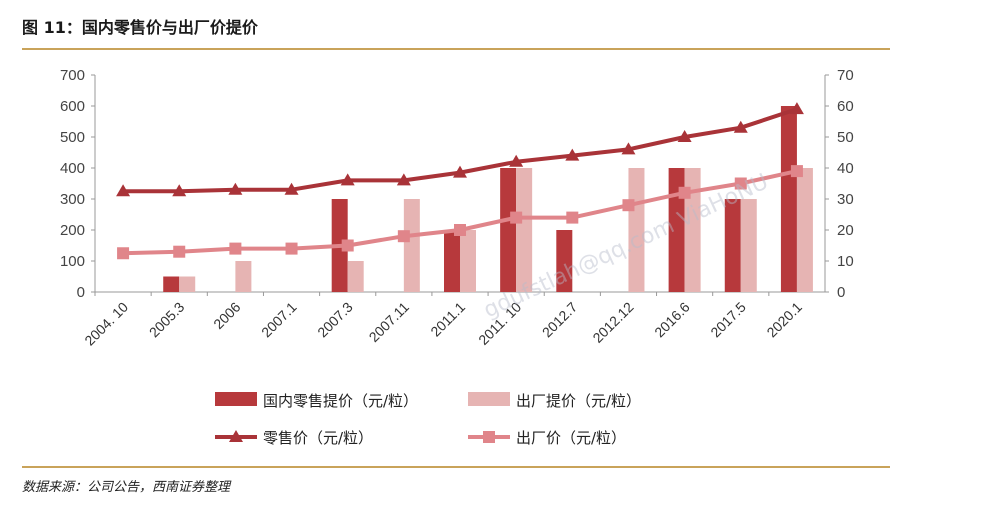 This screenshot has width=1000, height=525. I want to click on legend-factory-increase-label: 出厂提价（元/粒）, so click(578, 401).